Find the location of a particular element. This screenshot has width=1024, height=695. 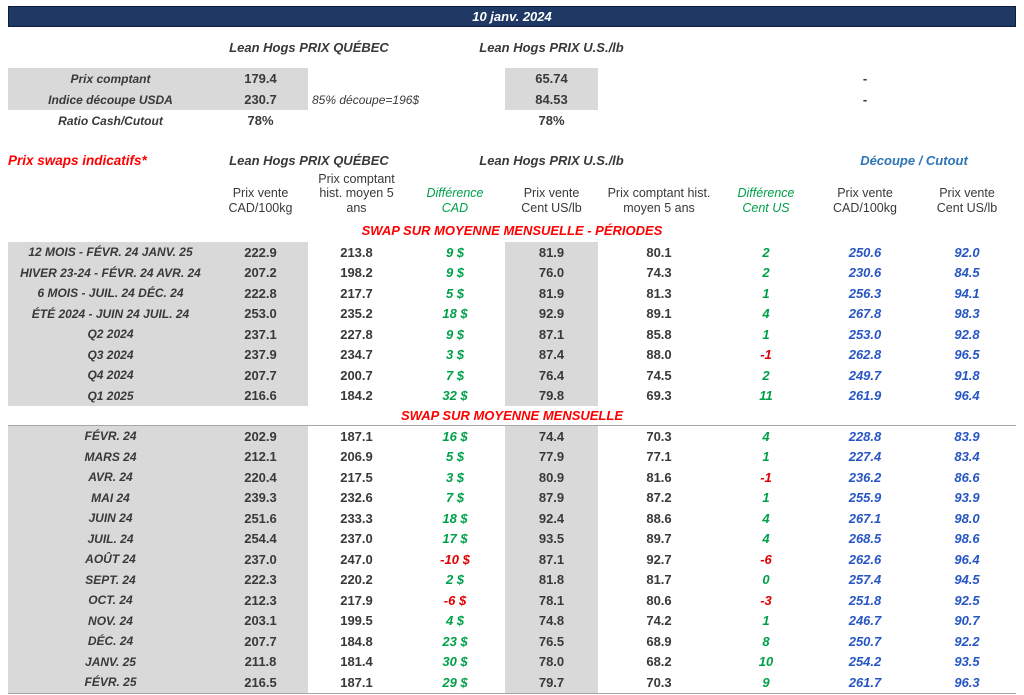

diff-cad-cell: -6 $ is located at coordinates (455, 600).